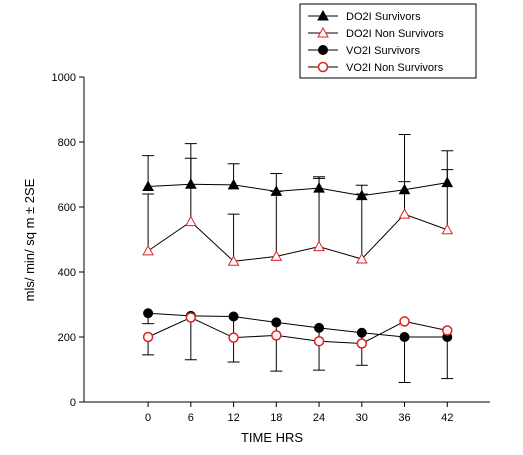 Image resolution: width=523 pixels, height=455 pixels. I want to click on y-tick-label: 0, so click(73, 403).